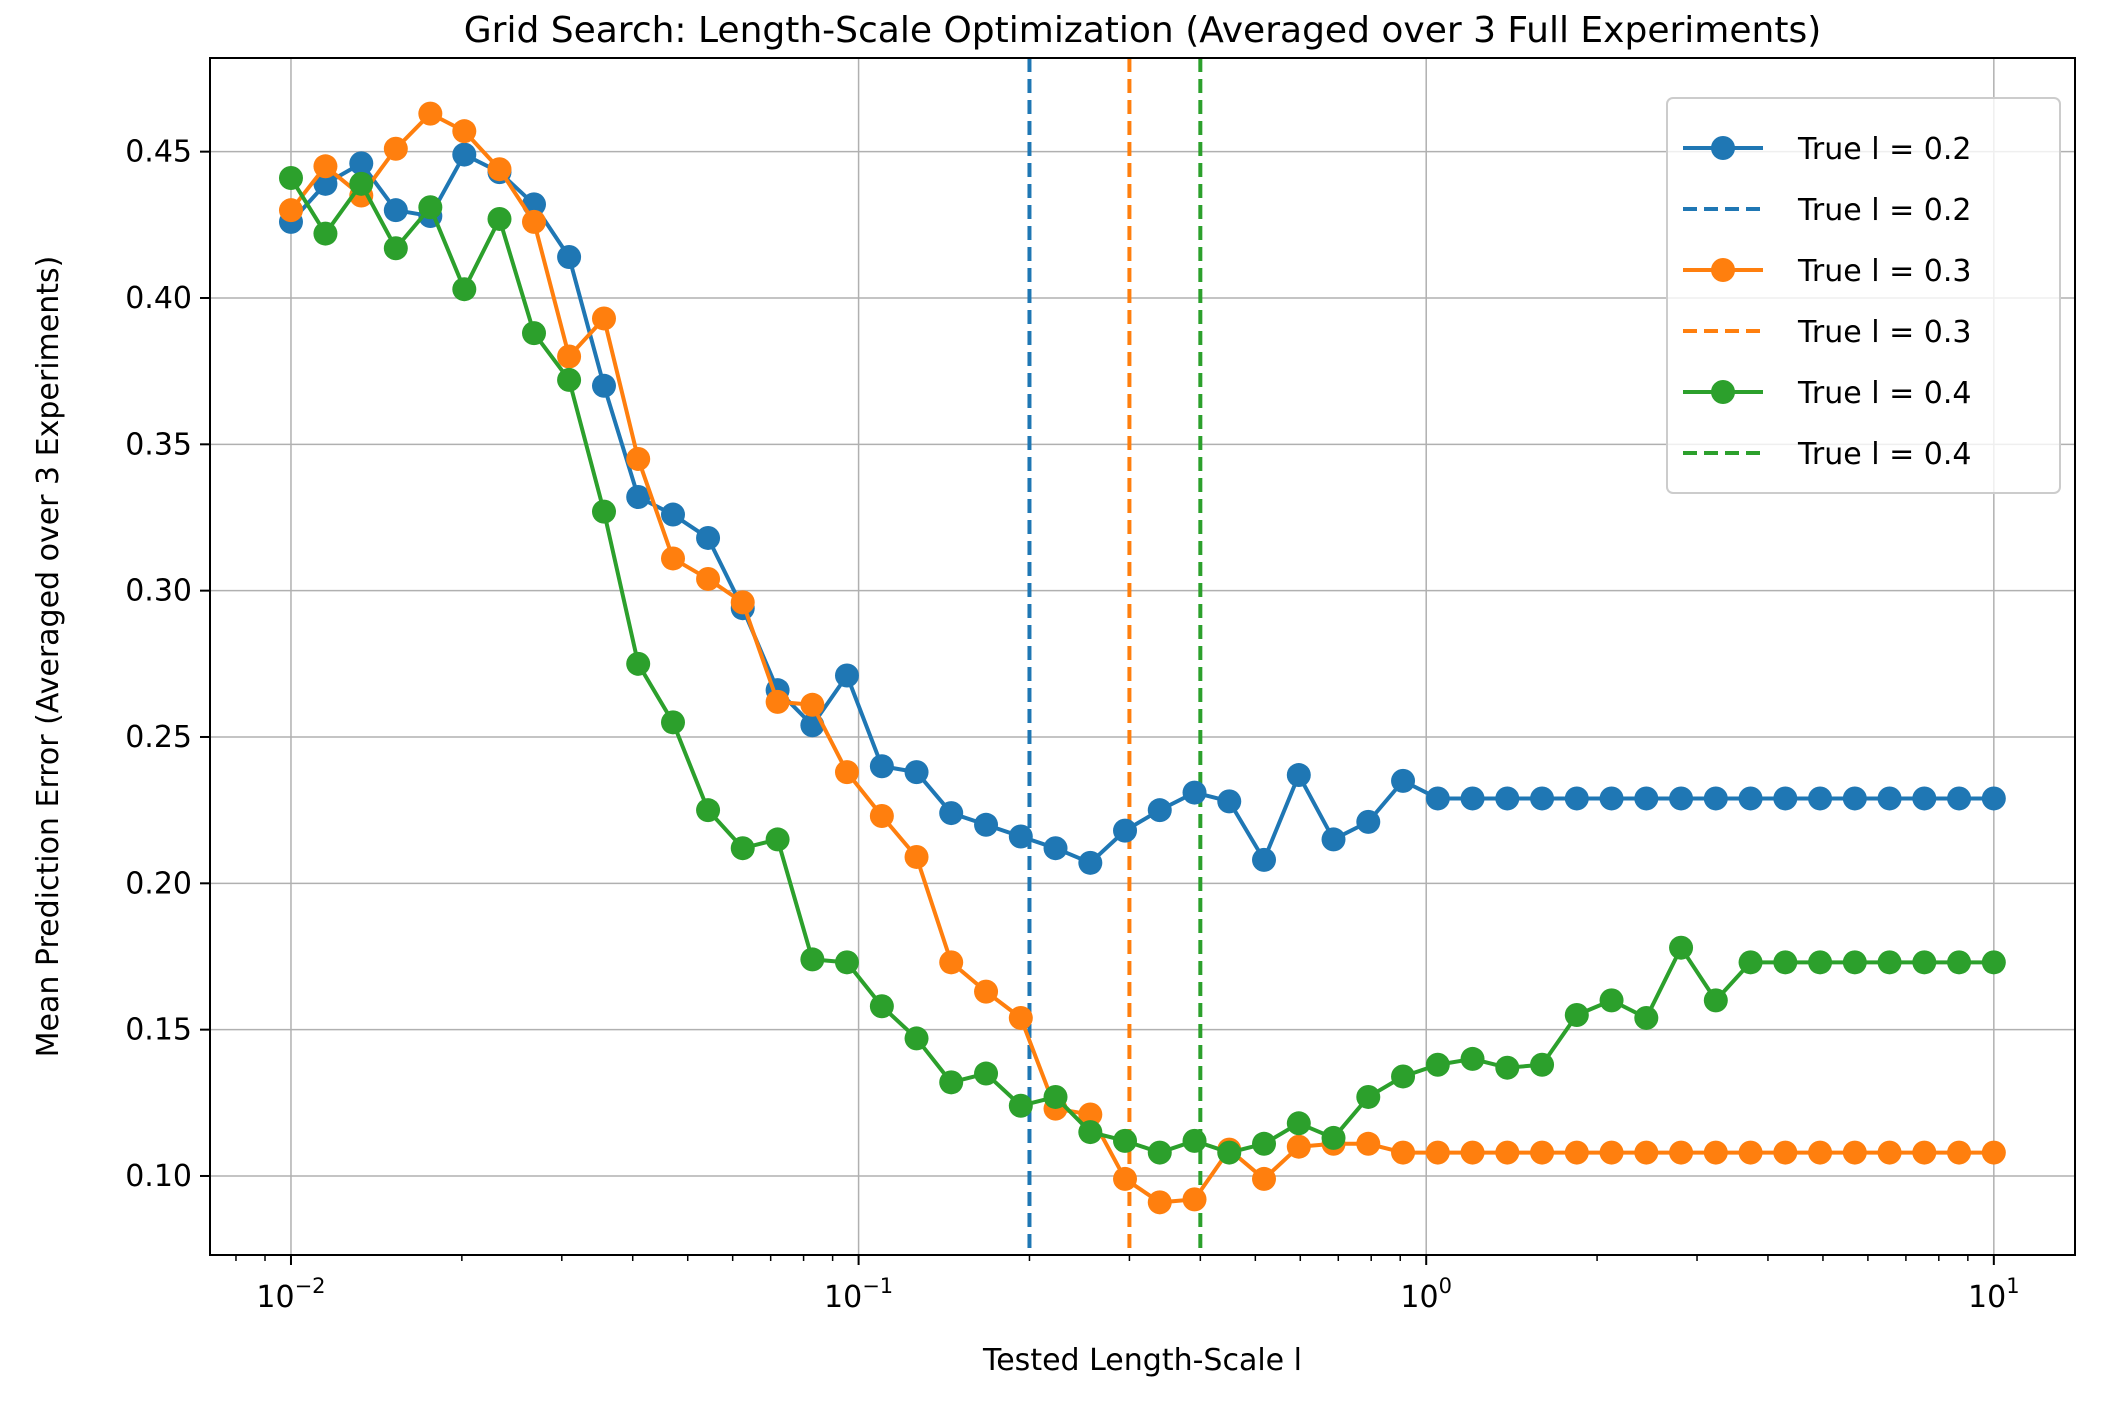 The width and height of the screenshot is (2111, 1404). Describe the element at coordinates (1863, 295) in the screenshot. I see `legend-box` at that location.